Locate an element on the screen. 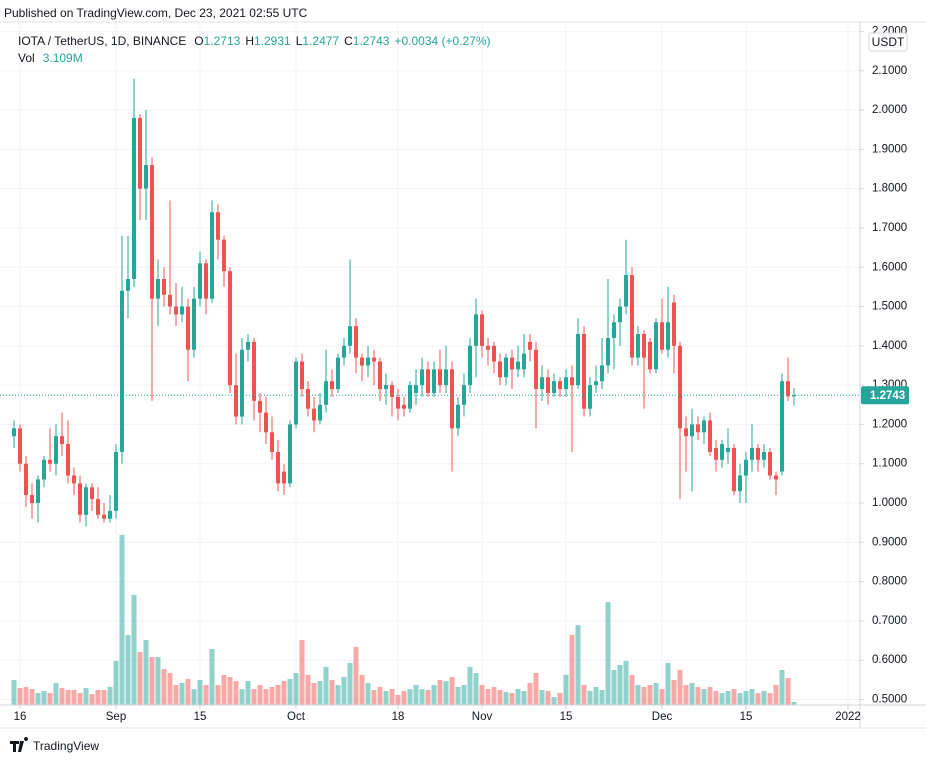  x-tick-label: Sep is located at coordinates (116, 717).